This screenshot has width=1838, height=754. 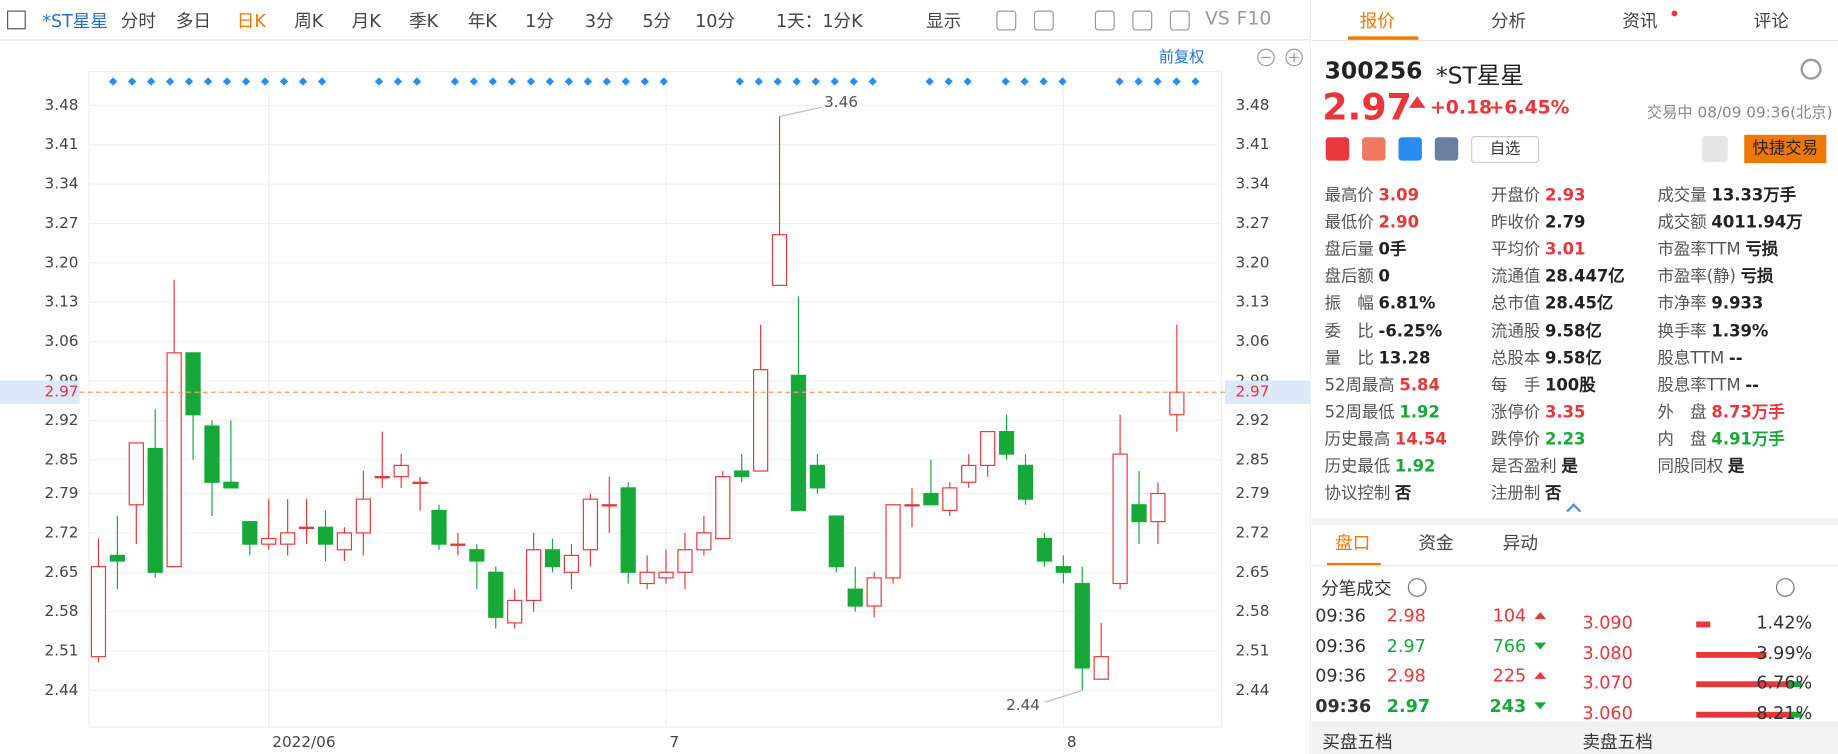 What do you see at coordinates (1384, 277) in the screenshot?
I see `stat-value: 0` at bounding box center [1384, 277].